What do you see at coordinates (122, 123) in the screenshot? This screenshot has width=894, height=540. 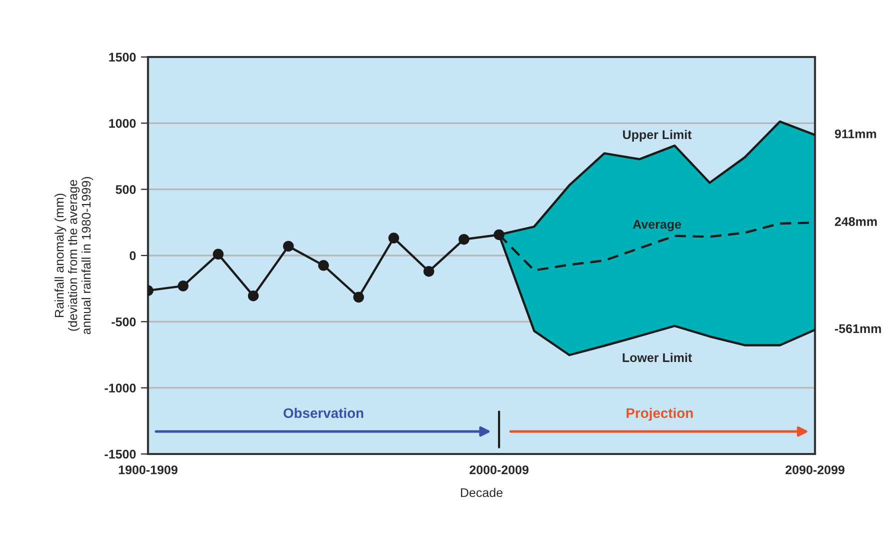 I see `y-tick-label: 1000` at bounding box center [122, 123].